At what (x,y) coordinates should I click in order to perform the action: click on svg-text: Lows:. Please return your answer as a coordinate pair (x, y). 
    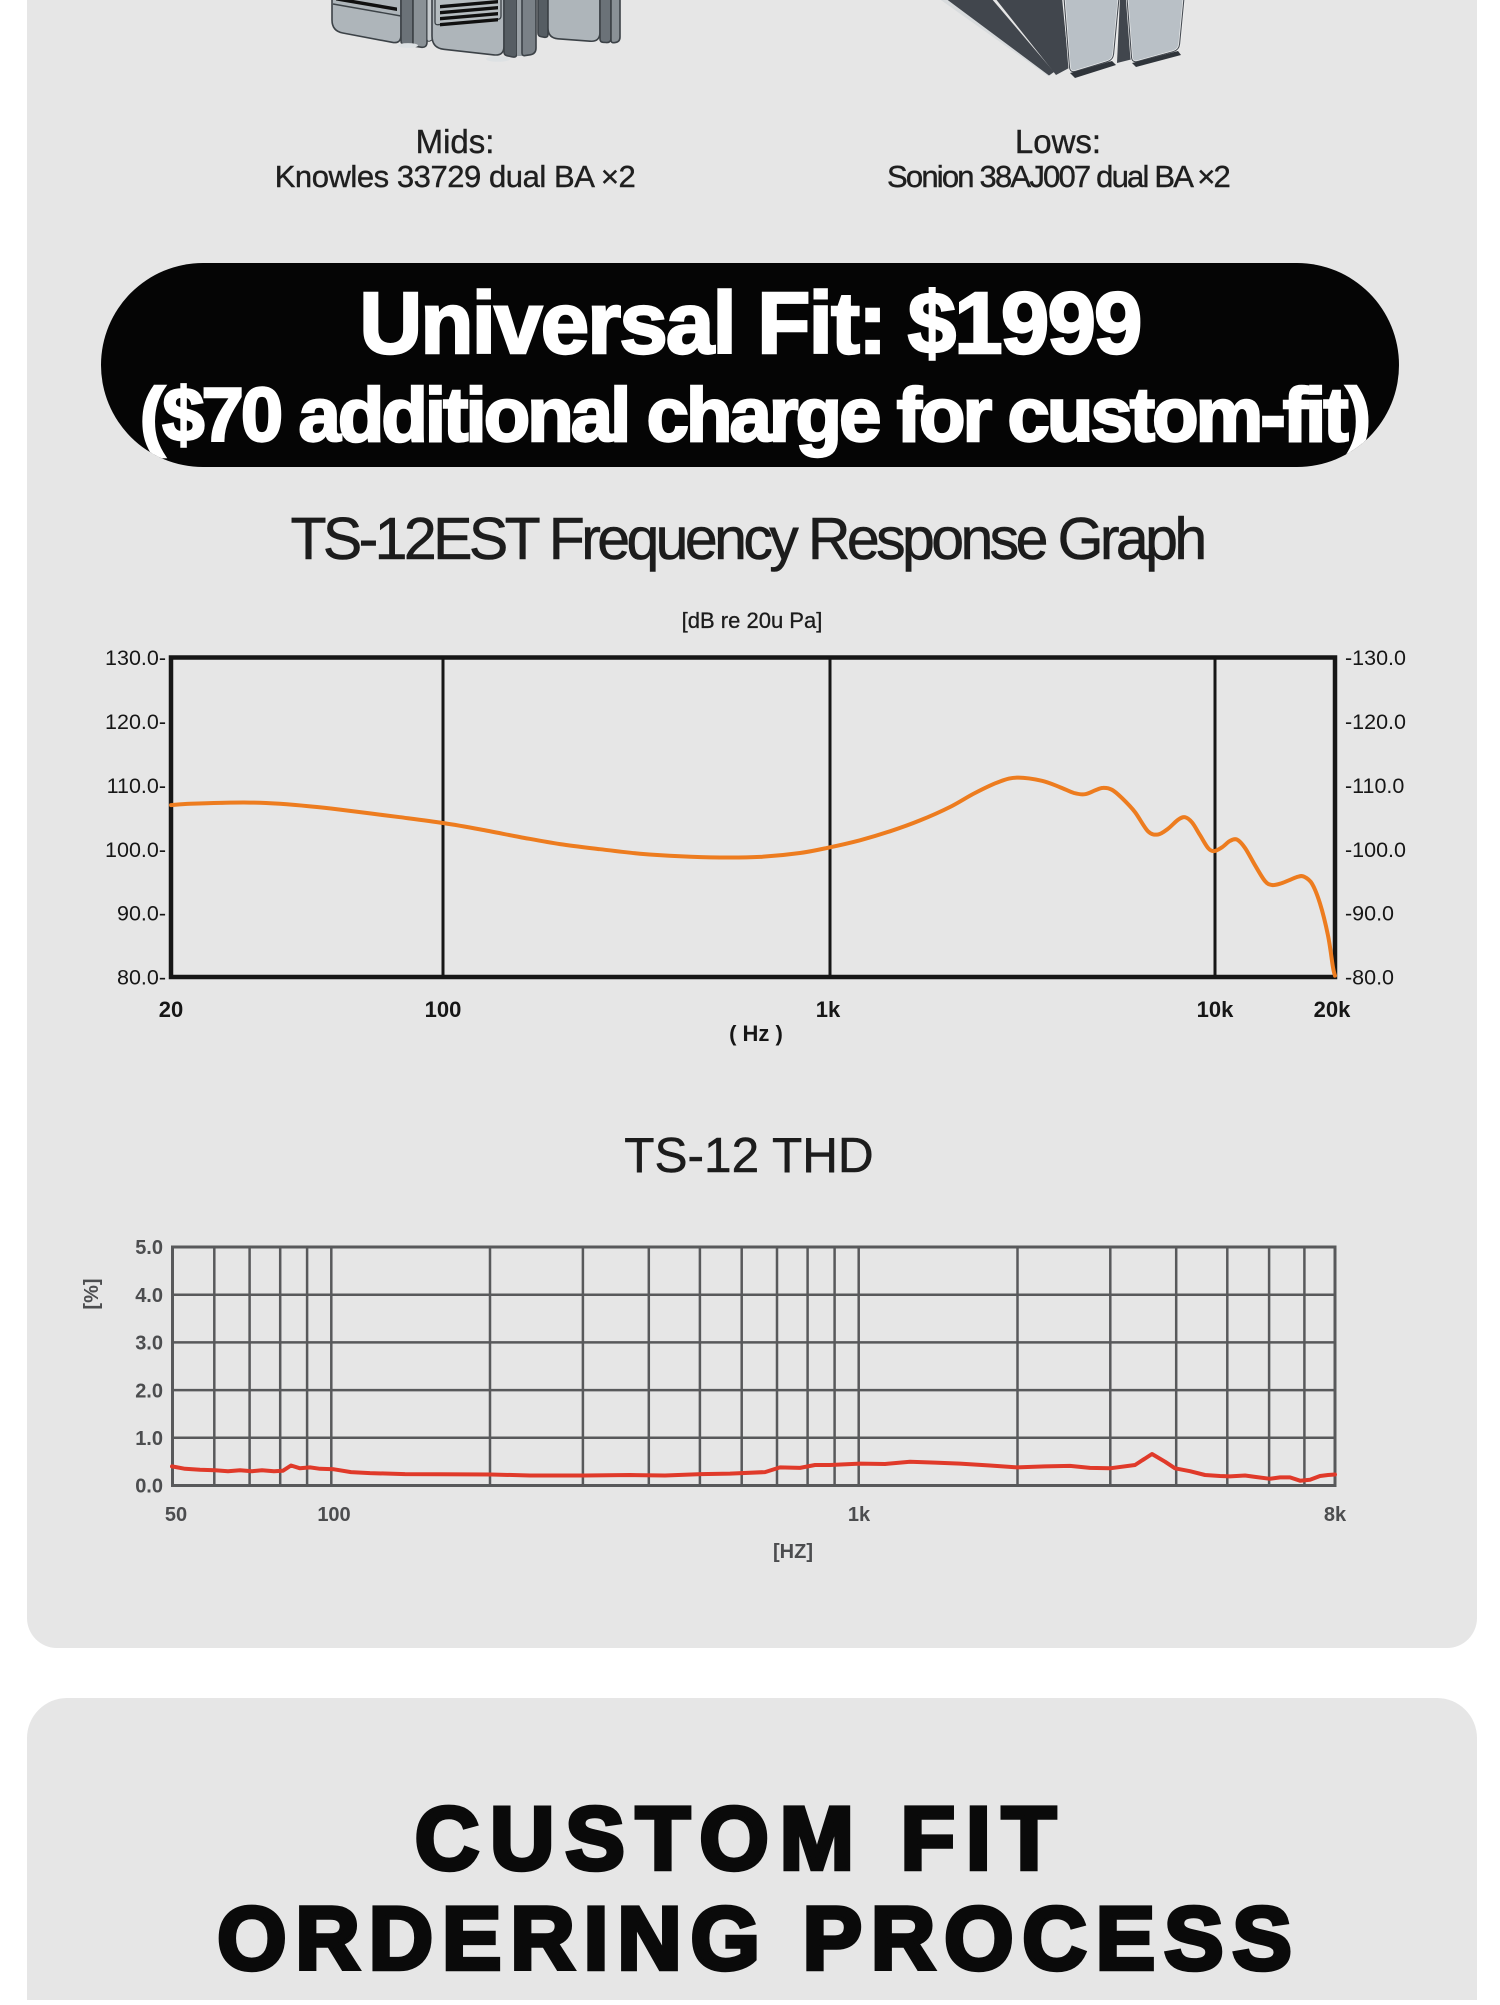
    Looking at the image, I should click on (1058, 141).